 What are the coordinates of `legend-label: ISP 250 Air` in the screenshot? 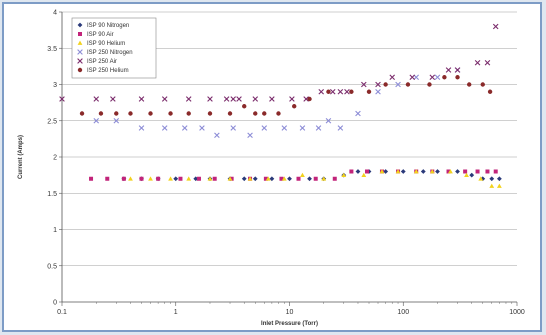 It's located at (102, 62).